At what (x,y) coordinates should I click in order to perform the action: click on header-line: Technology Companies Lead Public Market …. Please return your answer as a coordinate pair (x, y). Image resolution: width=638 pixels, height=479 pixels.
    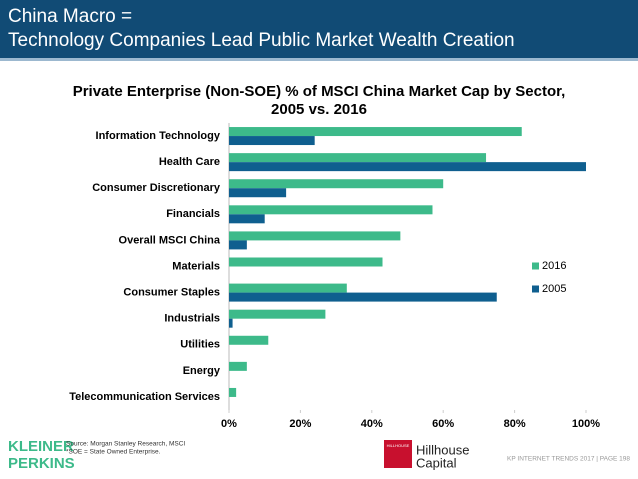
    Looking at the image, I should click on (261, 40).